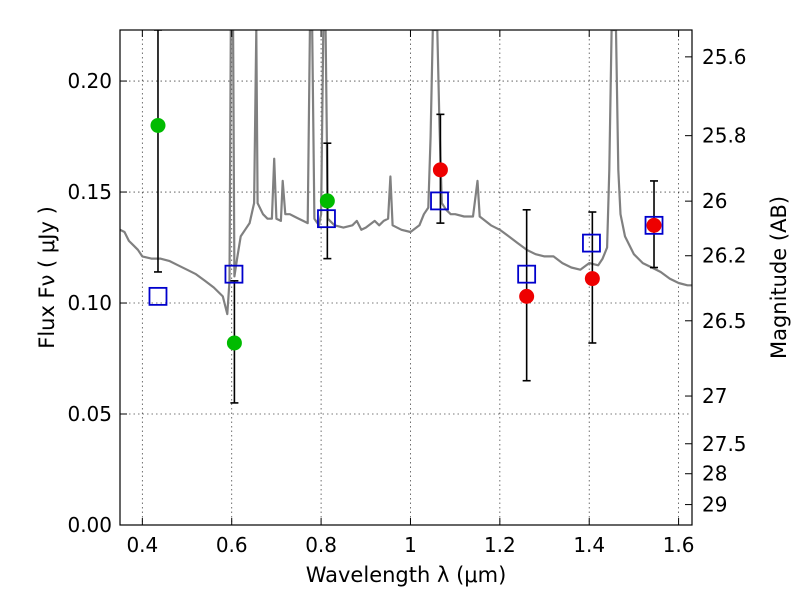  I want to click on y-tick-label-2: 0.10, so click(89, 303).